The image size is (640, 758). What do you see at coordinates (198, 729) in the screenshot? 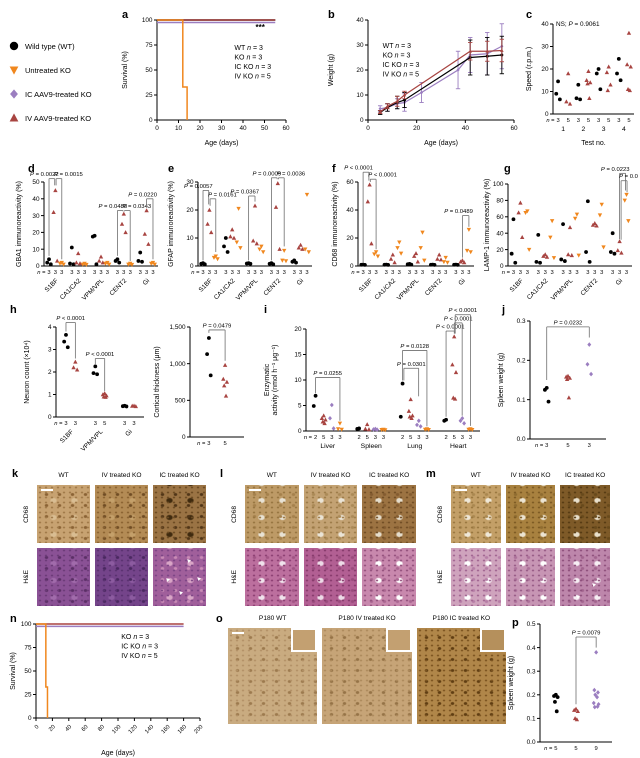
I see `svg-text: 200` at bounding box center [198, 729].